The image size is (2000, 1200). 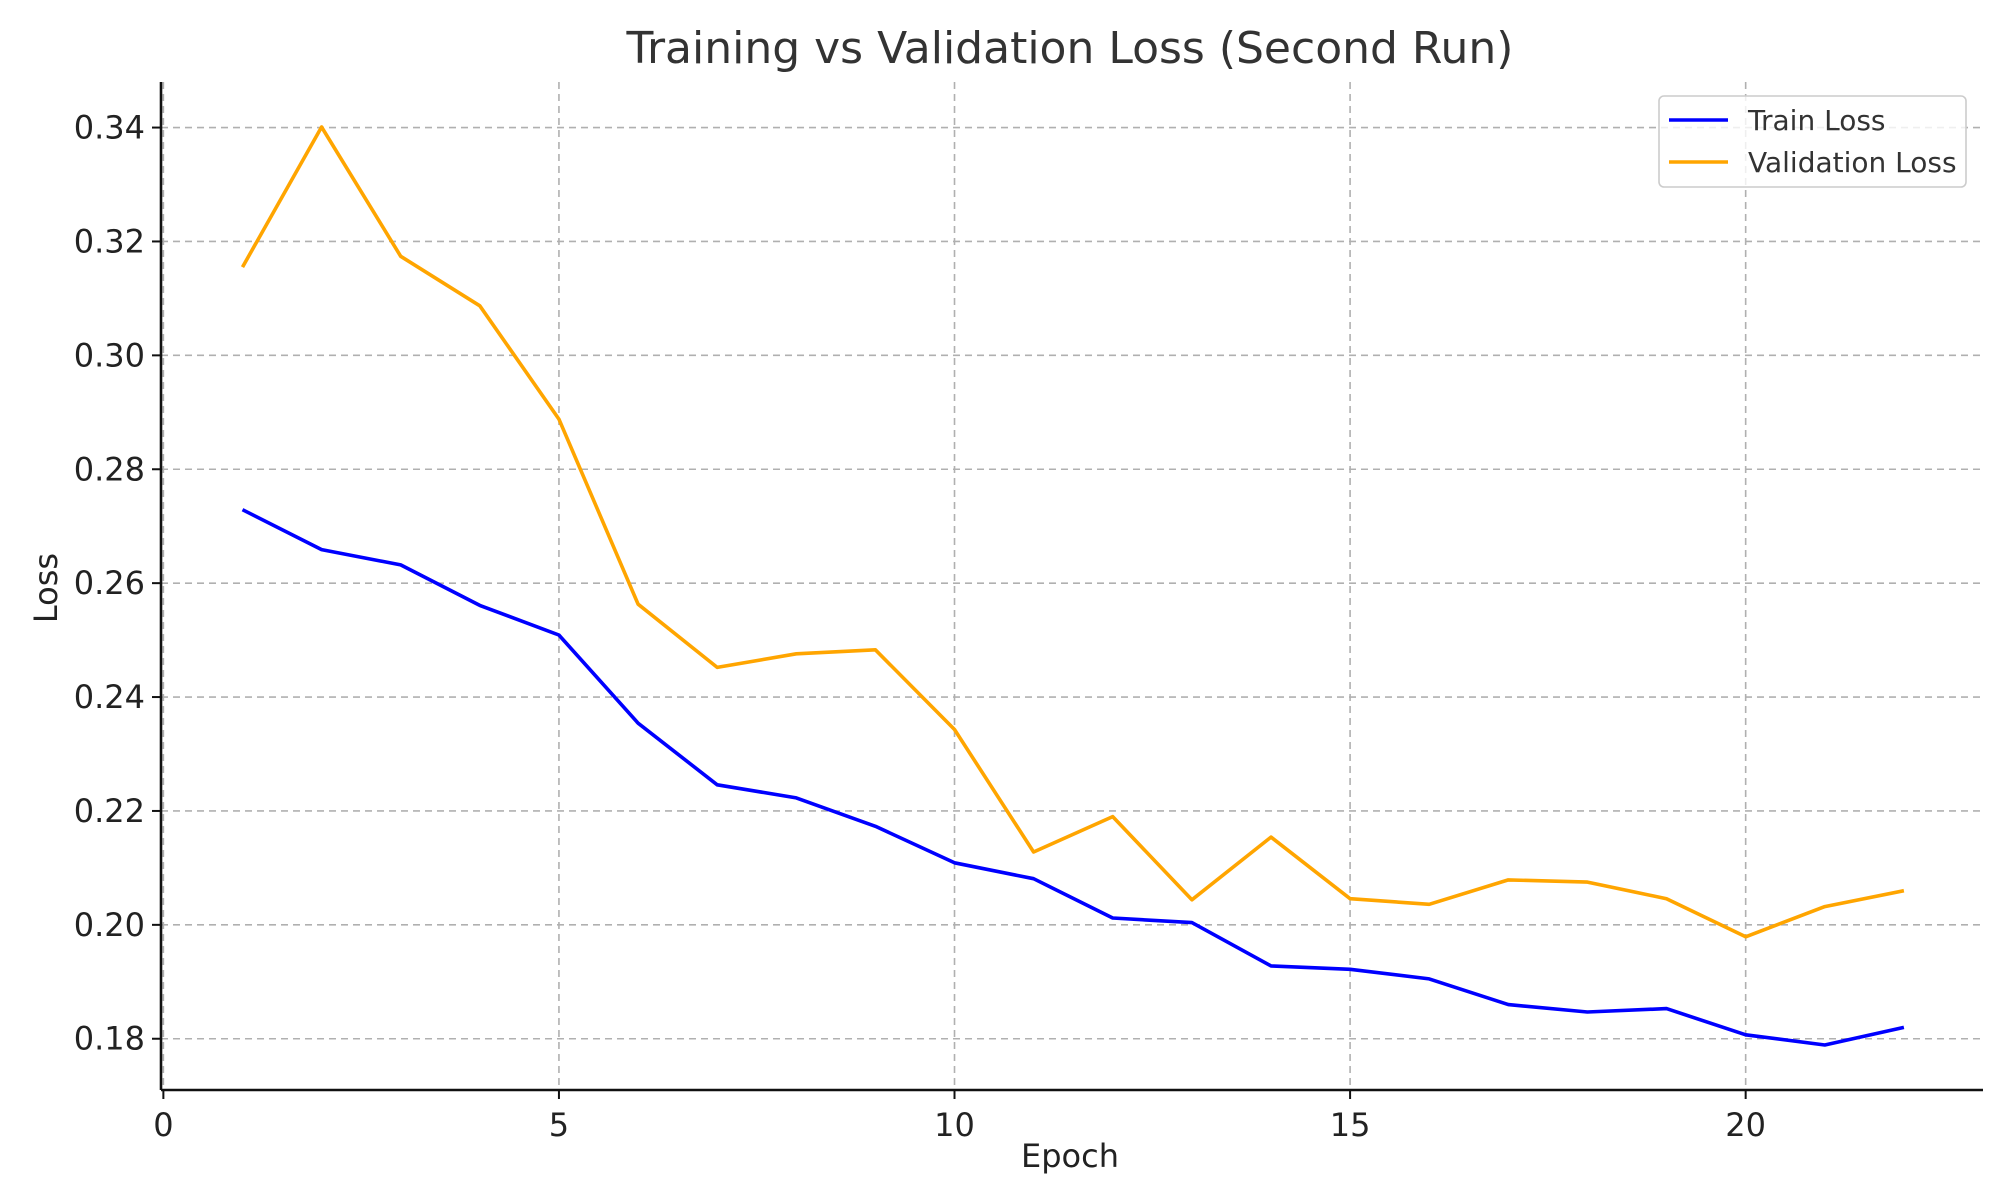 I want to click on y-tick-label: 0.26, so click(x=109, y=583).